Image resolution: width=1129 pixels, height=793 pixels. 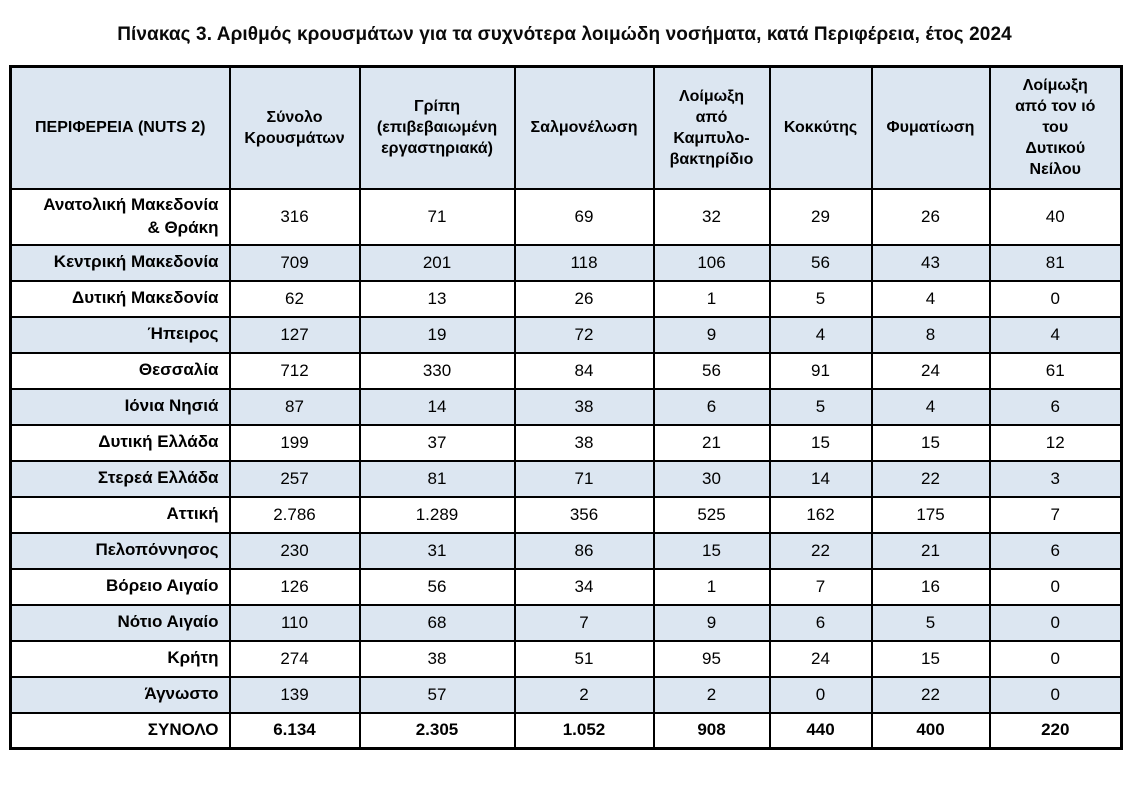 I want to click on value-cell: 71, so click(x=437, y=216).